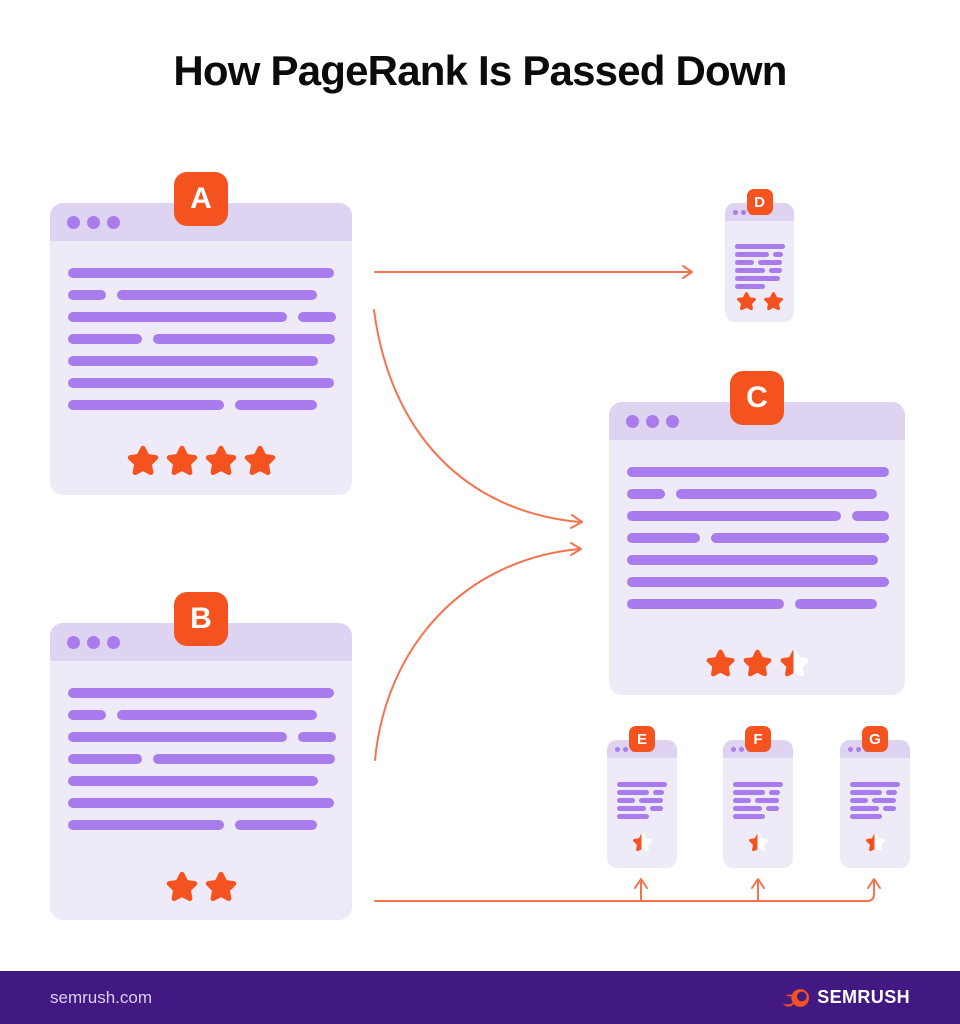  I want to click on semrush-logo: SEMRUSH, so click(846, 998).